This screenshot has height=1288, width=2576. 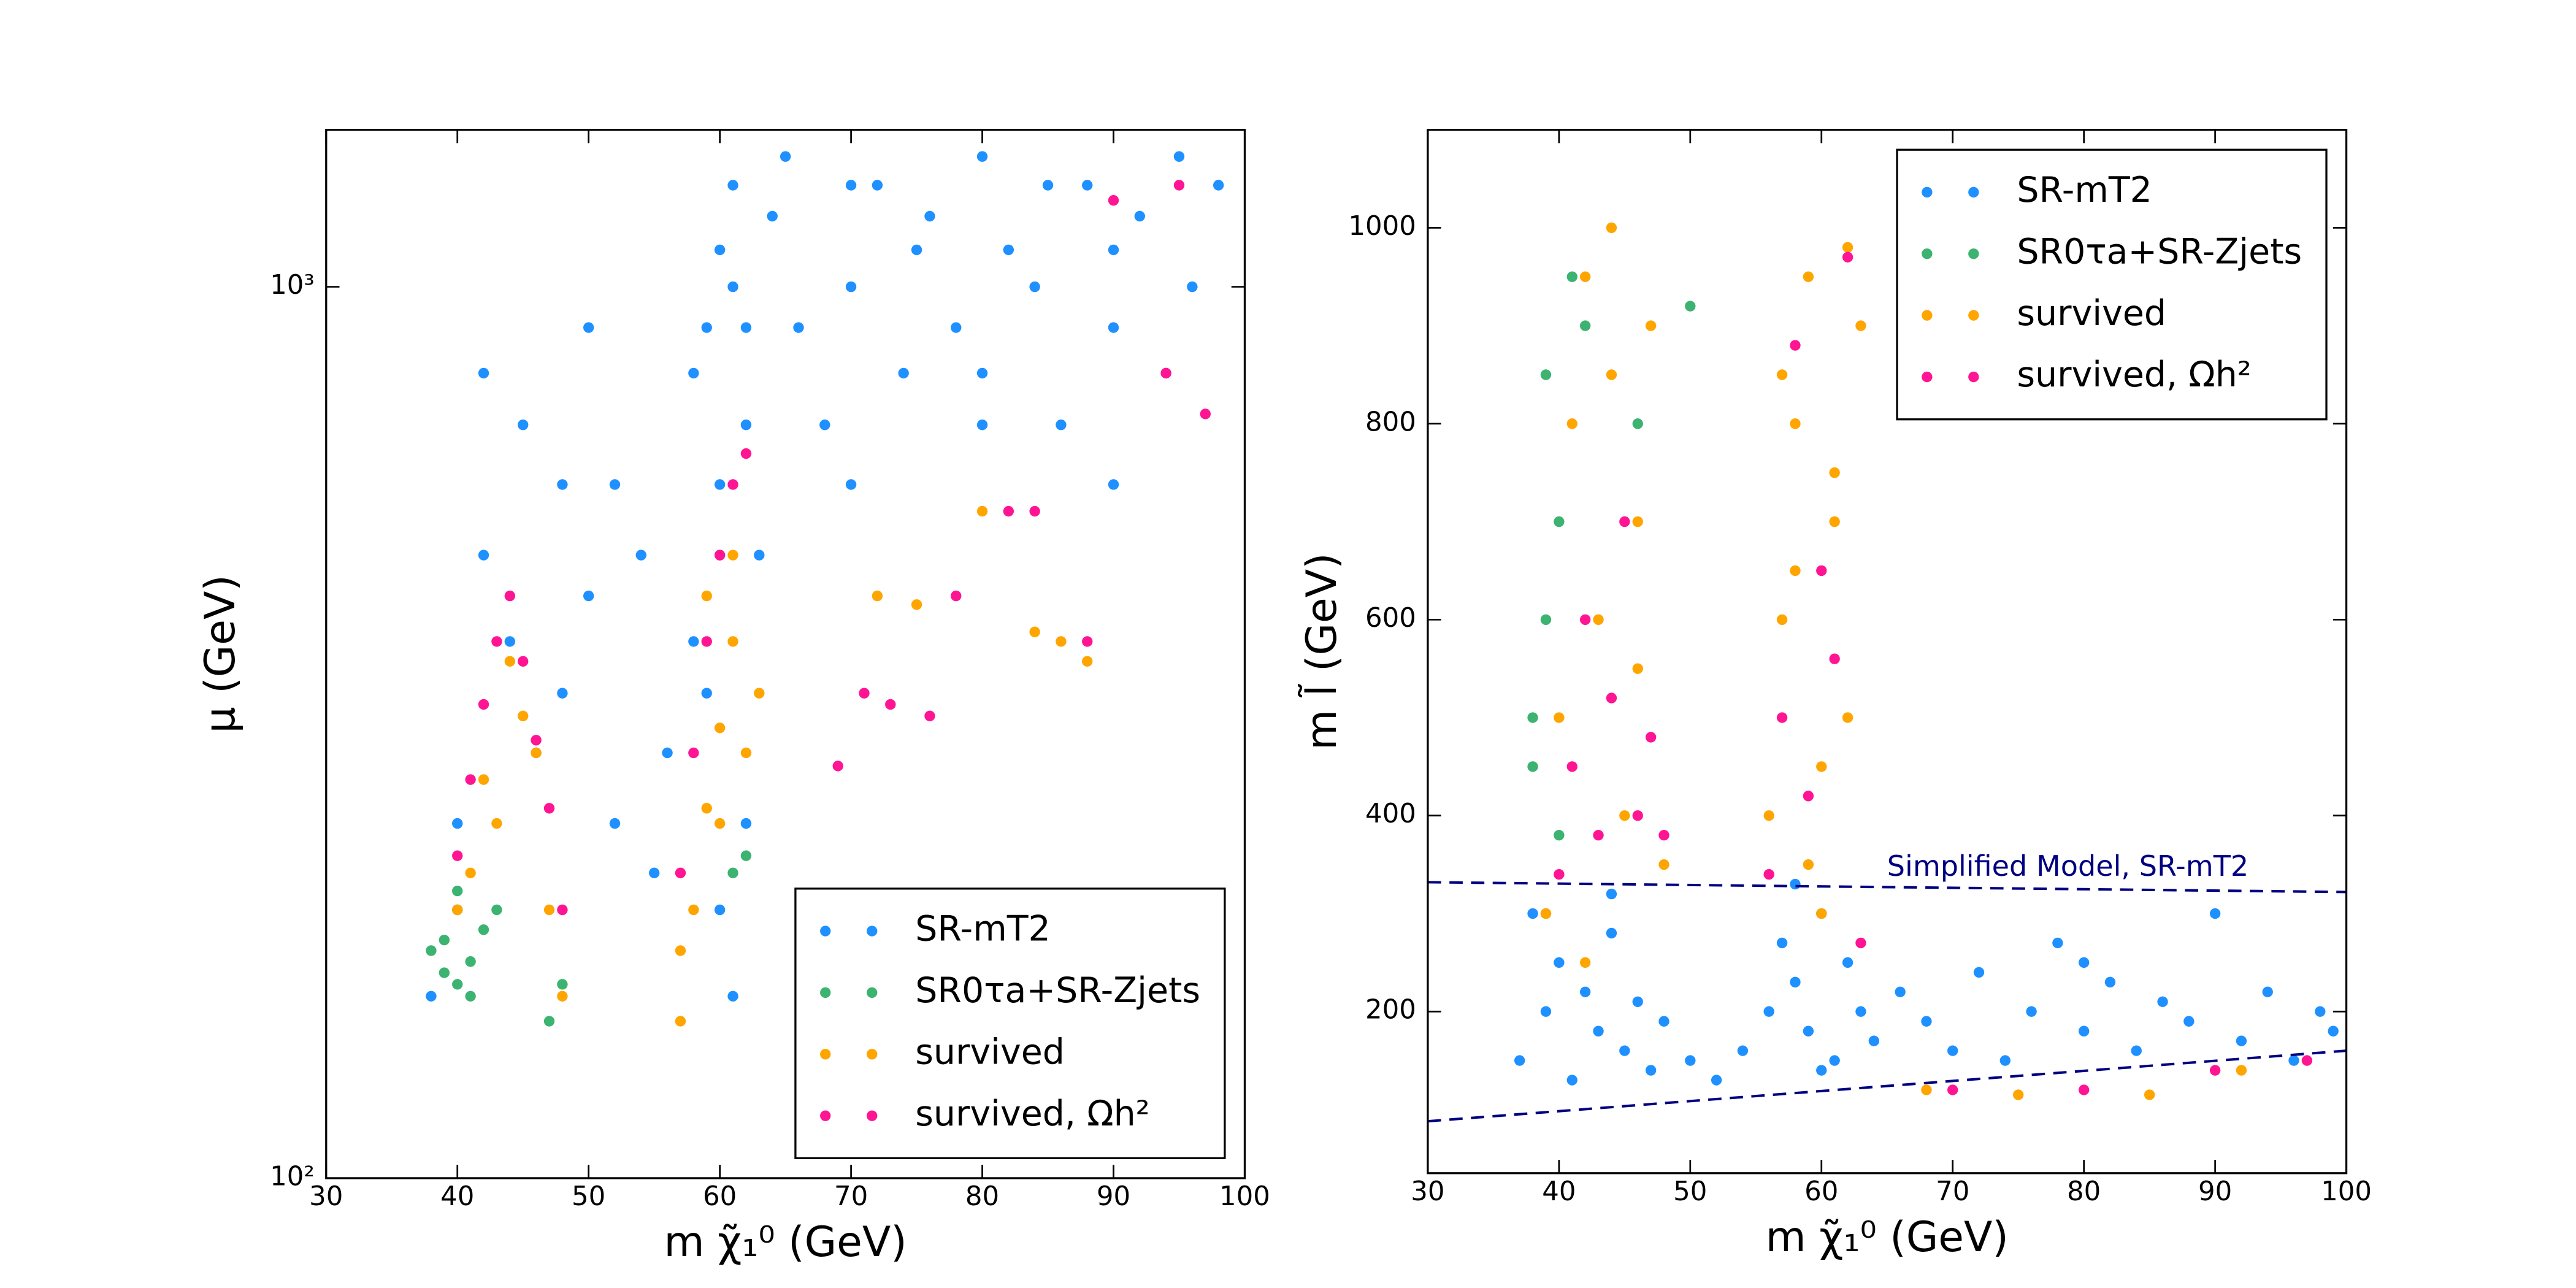 What do you see at coordinates (2215, 1191) in the screenshot?
I see `x-tick-label: 90` at bounding box center [2215, 1191].